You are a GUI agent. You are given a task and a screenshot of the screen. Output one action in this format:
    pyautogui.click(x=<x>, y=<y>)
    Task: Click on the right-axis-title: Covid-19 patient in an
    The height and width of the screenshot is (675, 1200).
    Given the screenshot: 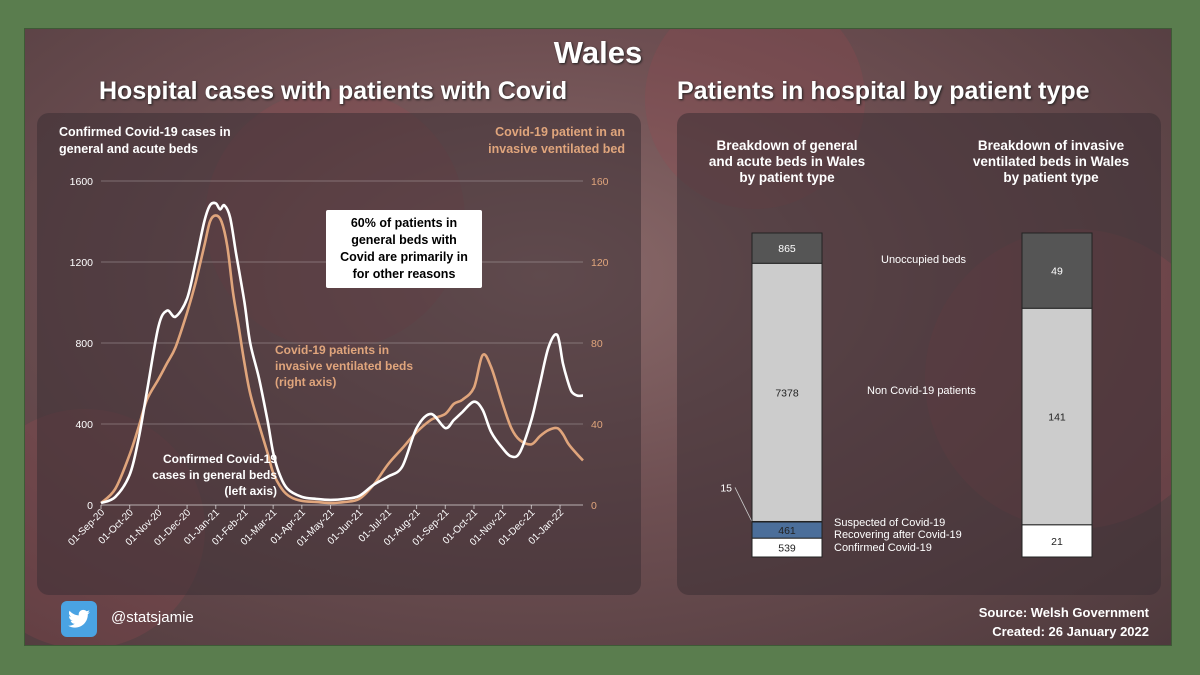 What is the action you would take?
    pyautogui.click(x=560, y=132)
    